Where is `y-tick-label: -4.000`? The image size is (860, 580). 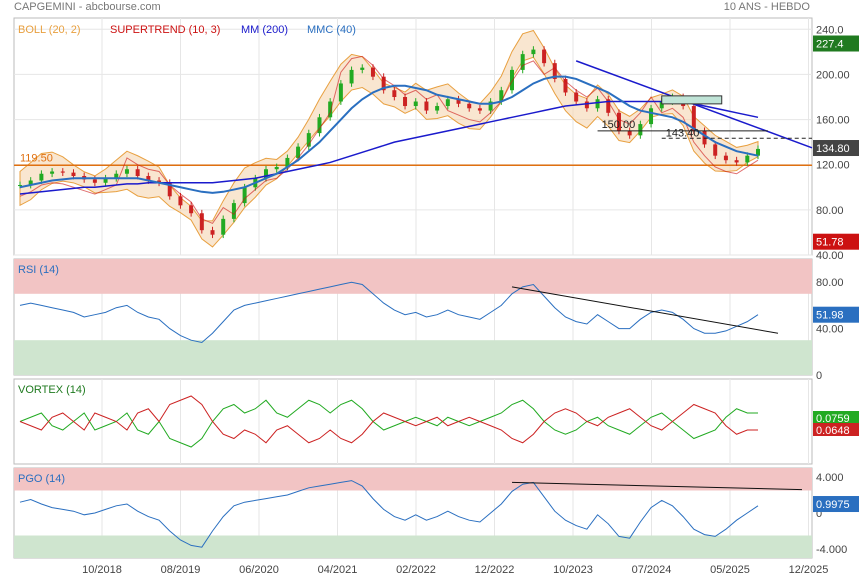 y-tick-label: -4.000 is located at coordinates (831, 550).